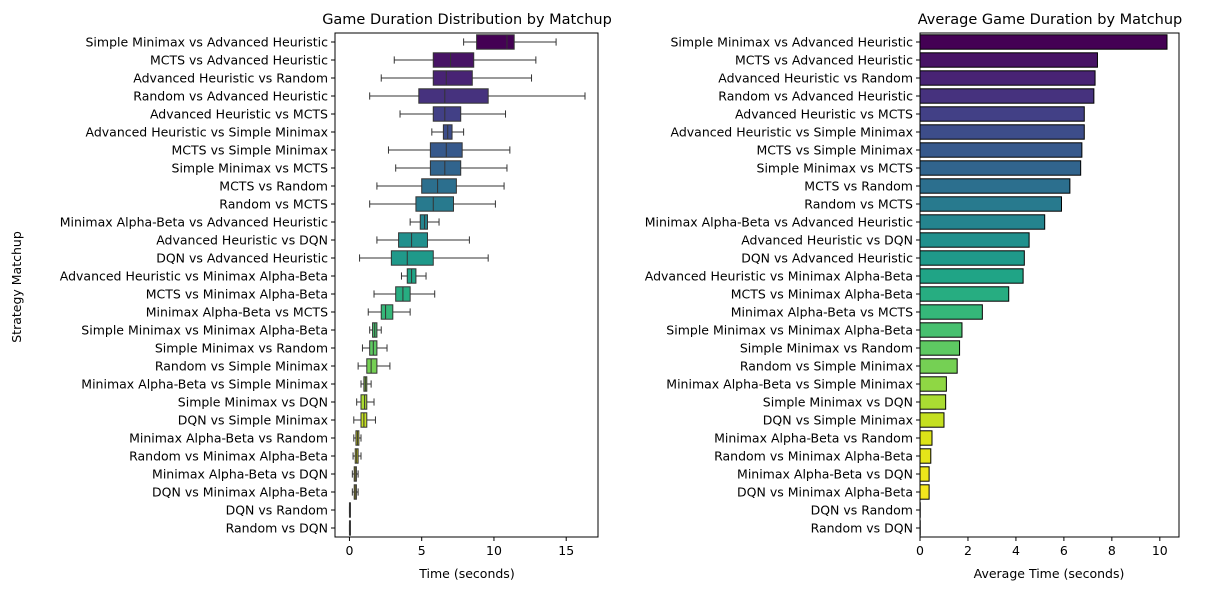 This screenshot has width=1211, height=594. What do you see at coordinates (228, 438) in the screenshot?
I see `boxplot-y-tick-label: Minimax Alpha-Beta vs Random` at bounding box center [228, 438].